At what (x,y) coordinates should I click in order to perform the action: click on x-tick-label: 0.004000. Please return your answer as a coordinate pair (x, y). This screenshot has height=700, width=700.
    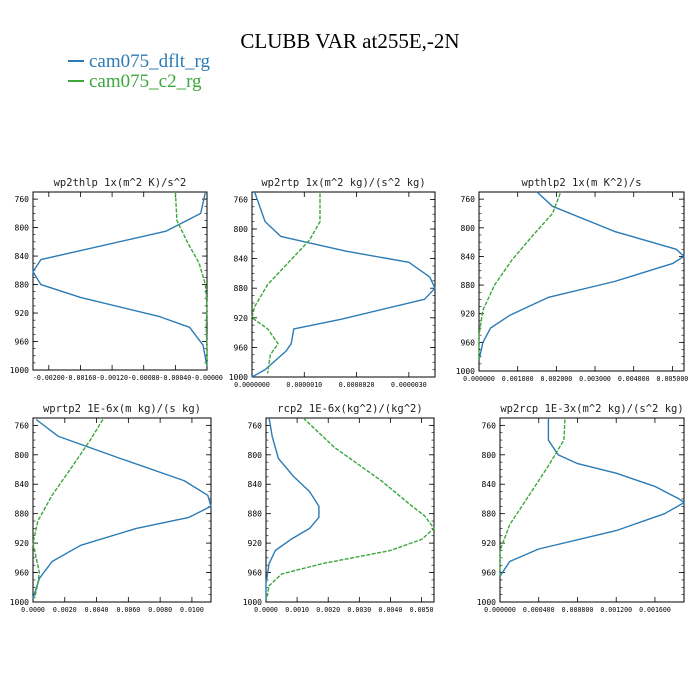
    Looking at the image, I should click on (634, 379).